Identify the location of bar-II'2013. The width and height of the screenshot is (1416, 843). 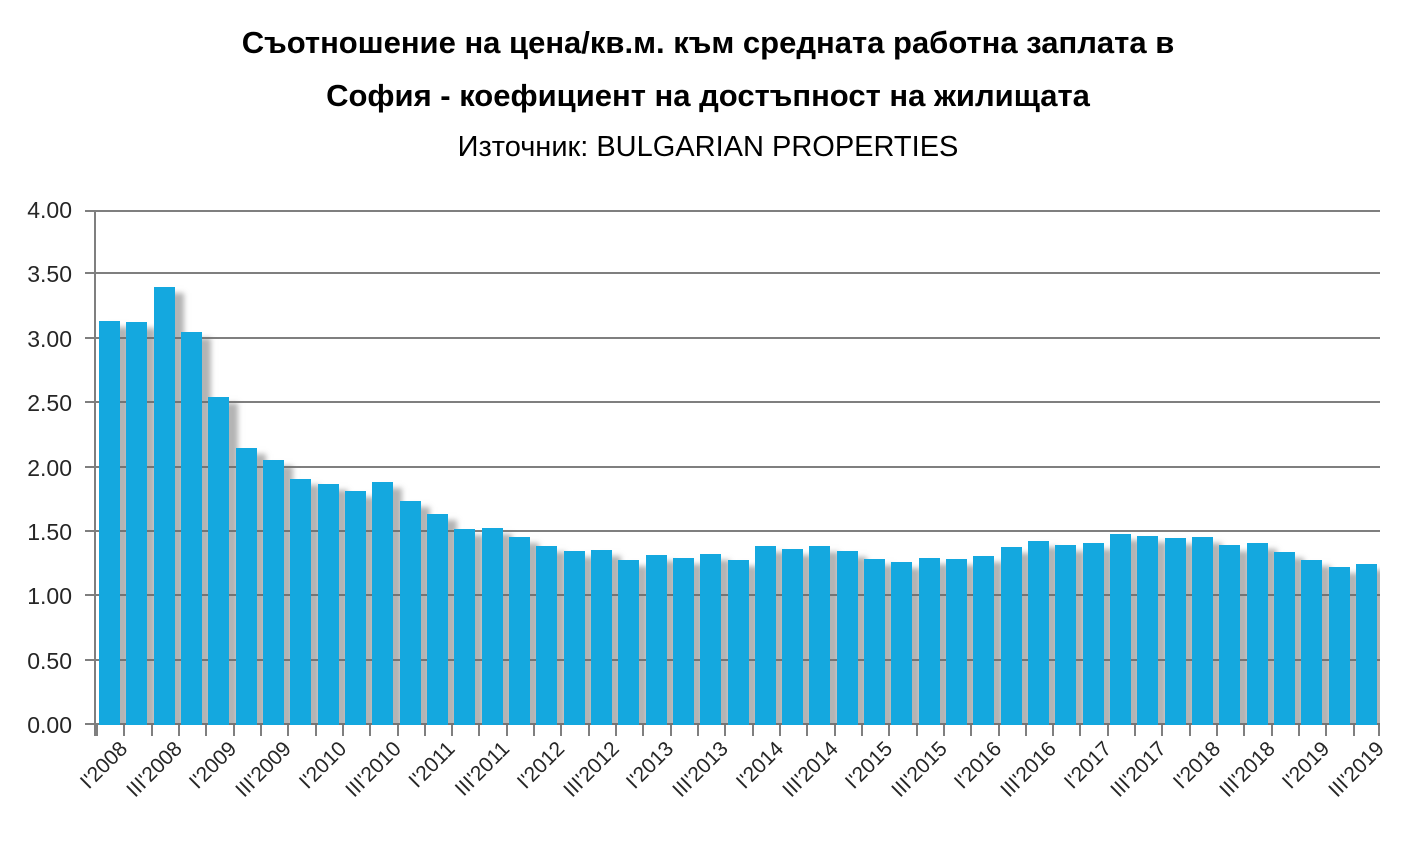
(683, 641).